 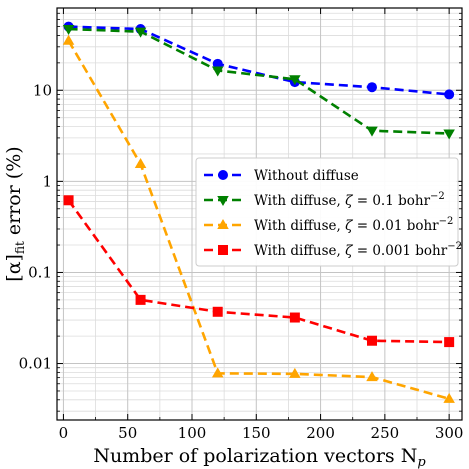 I want to click on legend-entry: Without diffuse, so click(x=281, y=176).